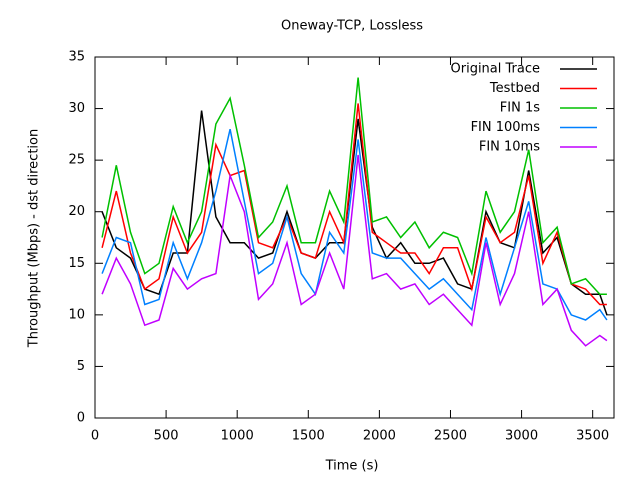  Describe the element at coordinates (237, 436) in the screenshot. I see `x-tick-label: 1000` at that location.